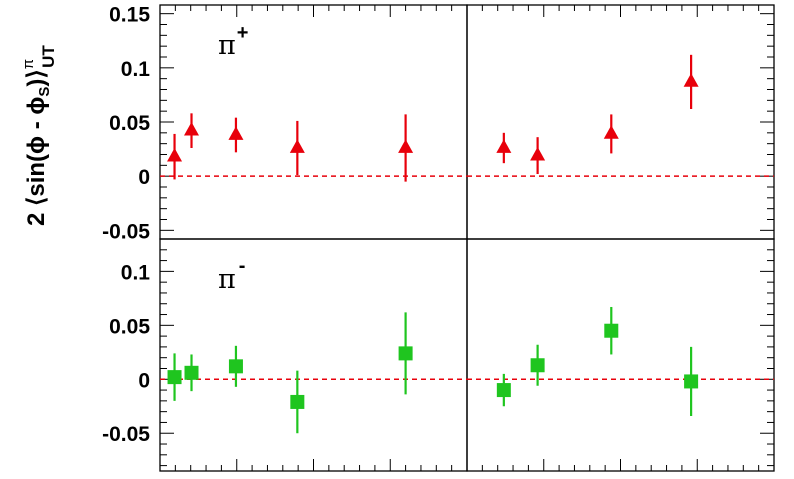 The width and height of the screenshot is (794, 479). I want to click on y-tick-labels: 0.15 0.1 0.05 0 -0.05 0.1 0.05 0 -0.05, so click(126, 225).